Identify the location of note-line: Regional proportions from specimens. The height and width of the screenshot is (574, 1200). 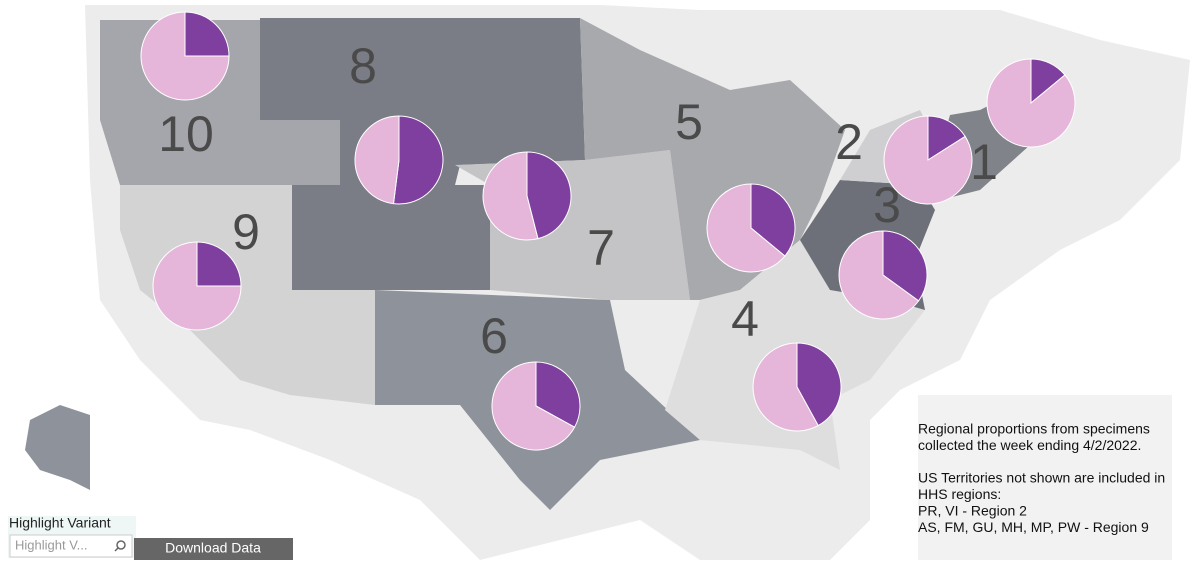
(1034, 429).